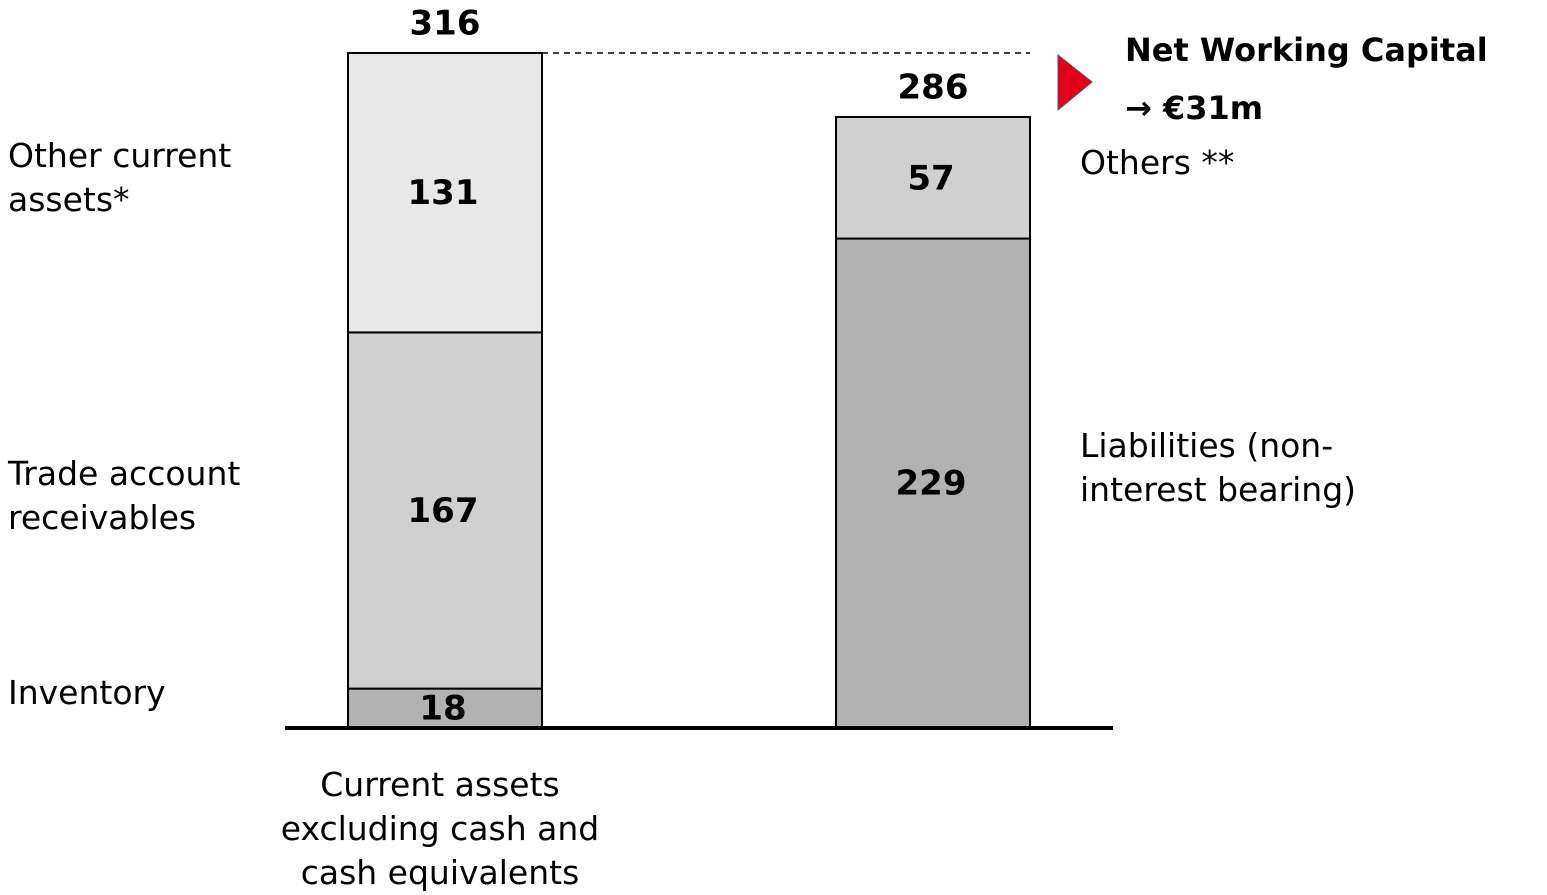  Describe the element at coordinates (931, 483) in the screenshot. I see `value-label: 229` at that location.